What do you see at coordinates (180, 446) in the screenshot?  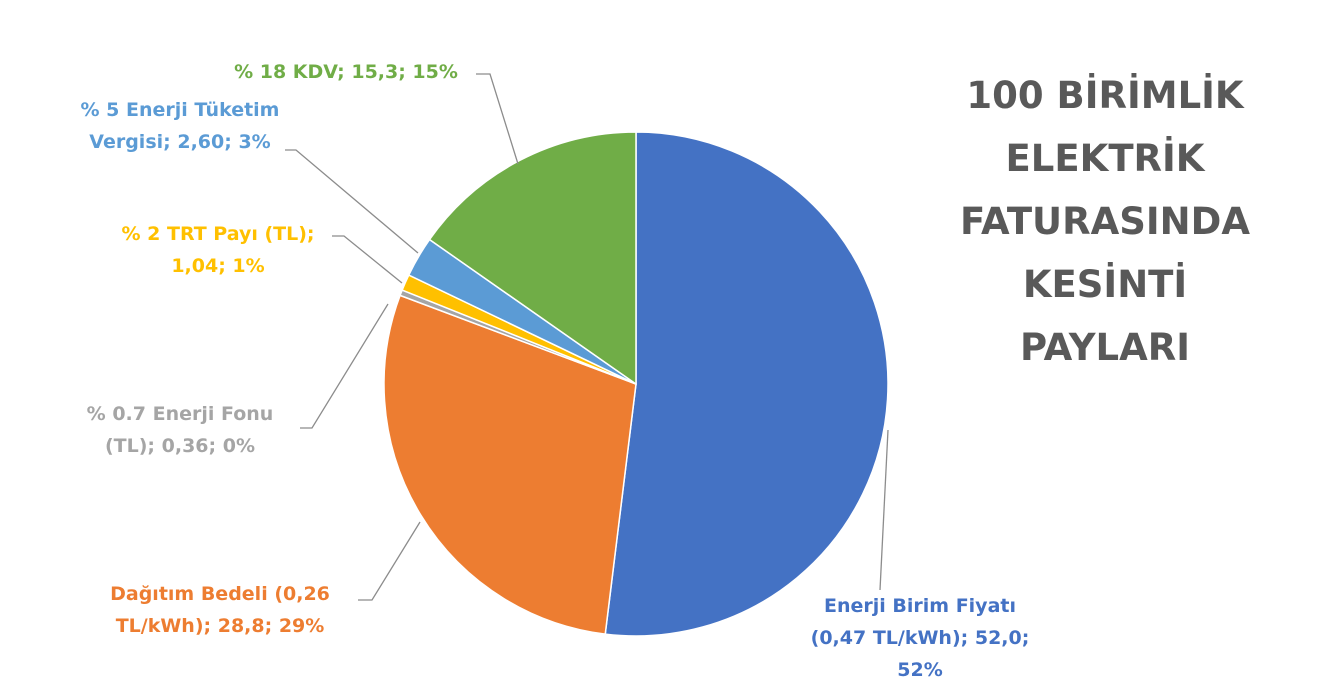 I see `data-label-line: (TL); 0,36; 0%` at bounding box center [180, 446].